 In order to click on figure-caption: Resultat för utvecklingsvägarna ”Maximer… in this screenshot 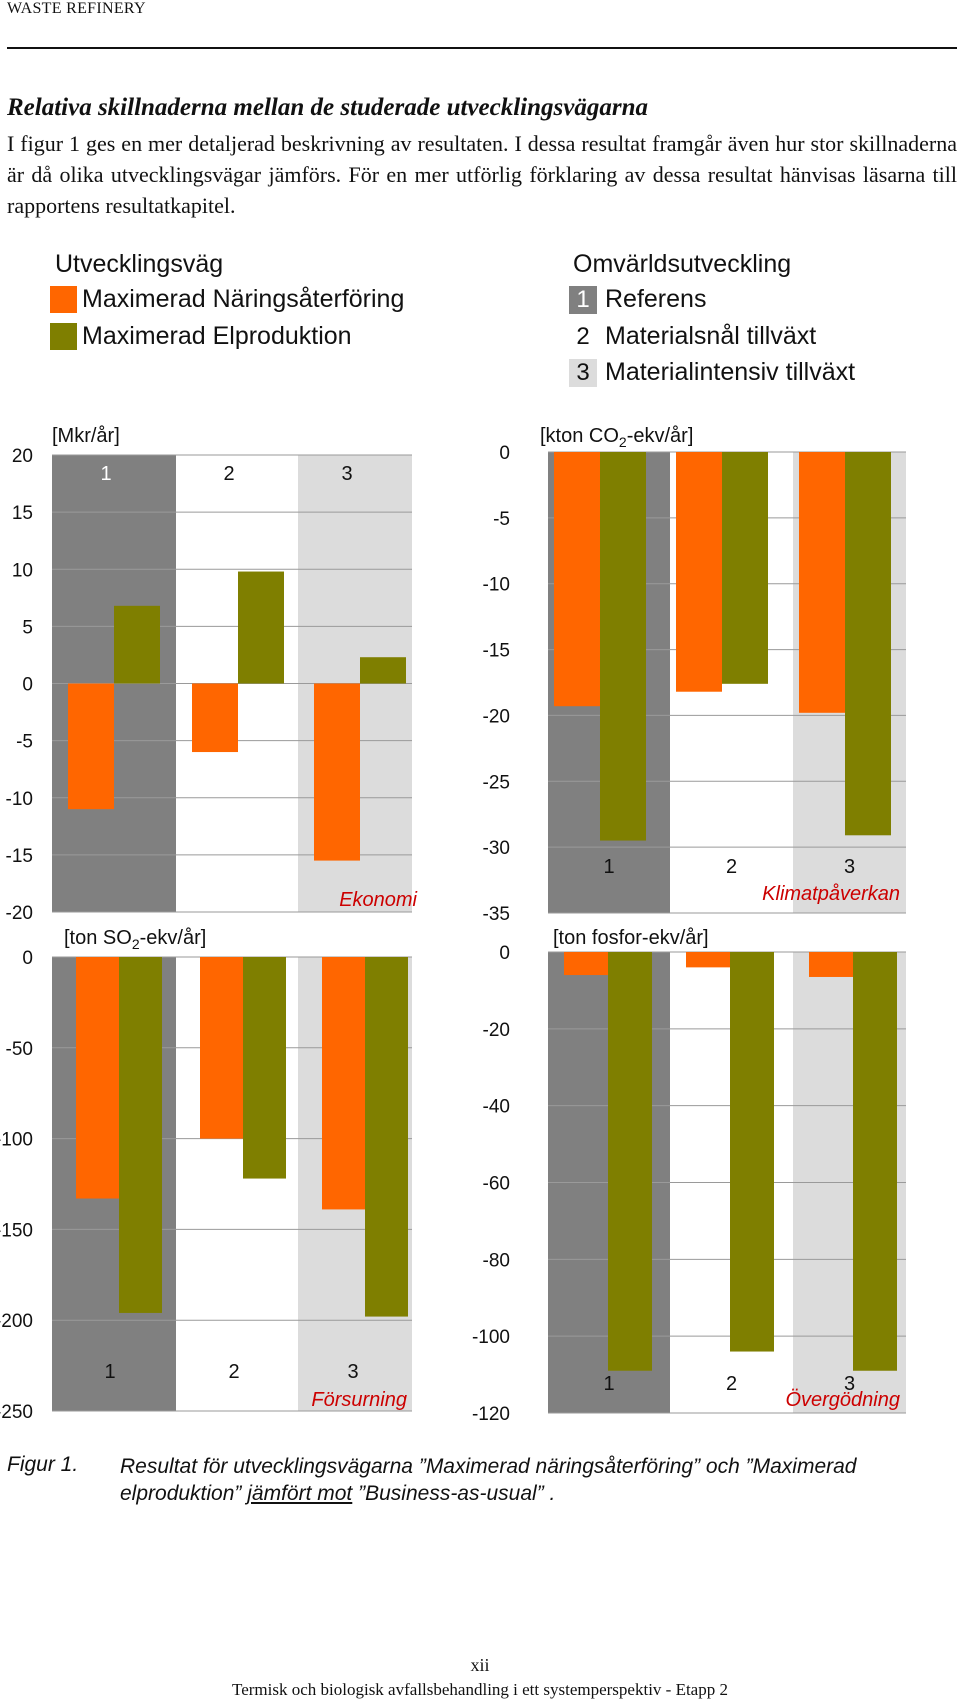, I will do `click(530, 1480)`.